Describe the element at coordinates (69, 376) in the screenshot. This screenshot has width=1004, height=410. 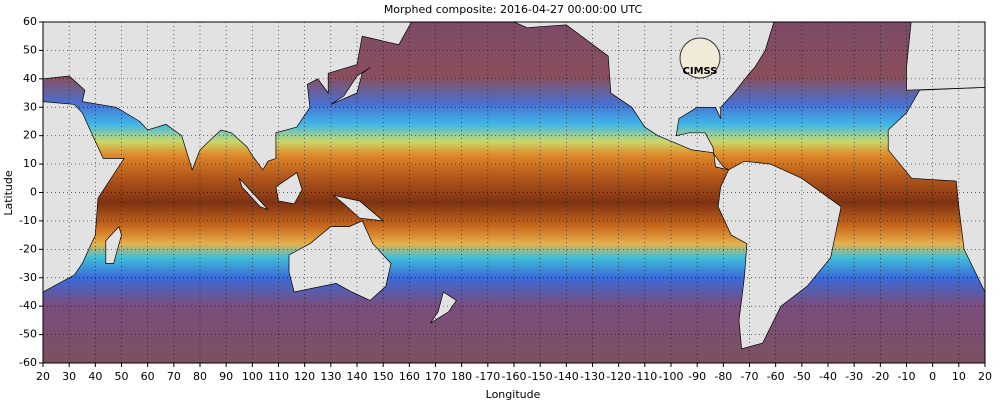
I see `x-tick-label: 30` at that location.